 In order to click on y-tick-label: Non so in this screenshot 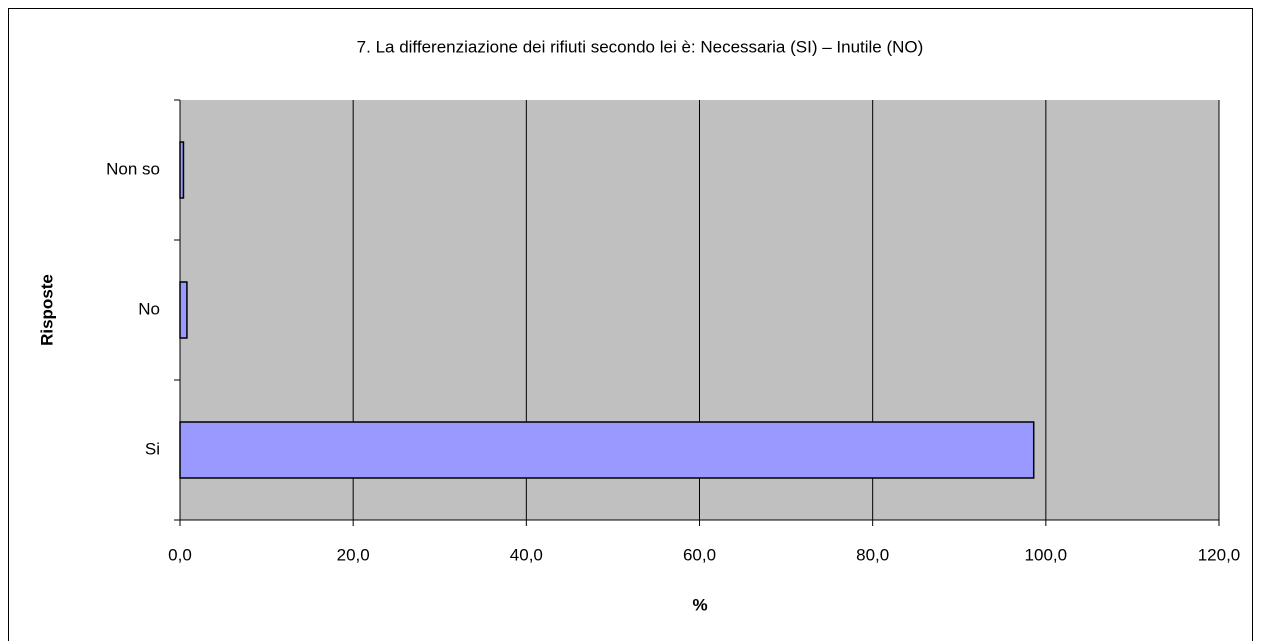, I will do `click(133, 168)`.